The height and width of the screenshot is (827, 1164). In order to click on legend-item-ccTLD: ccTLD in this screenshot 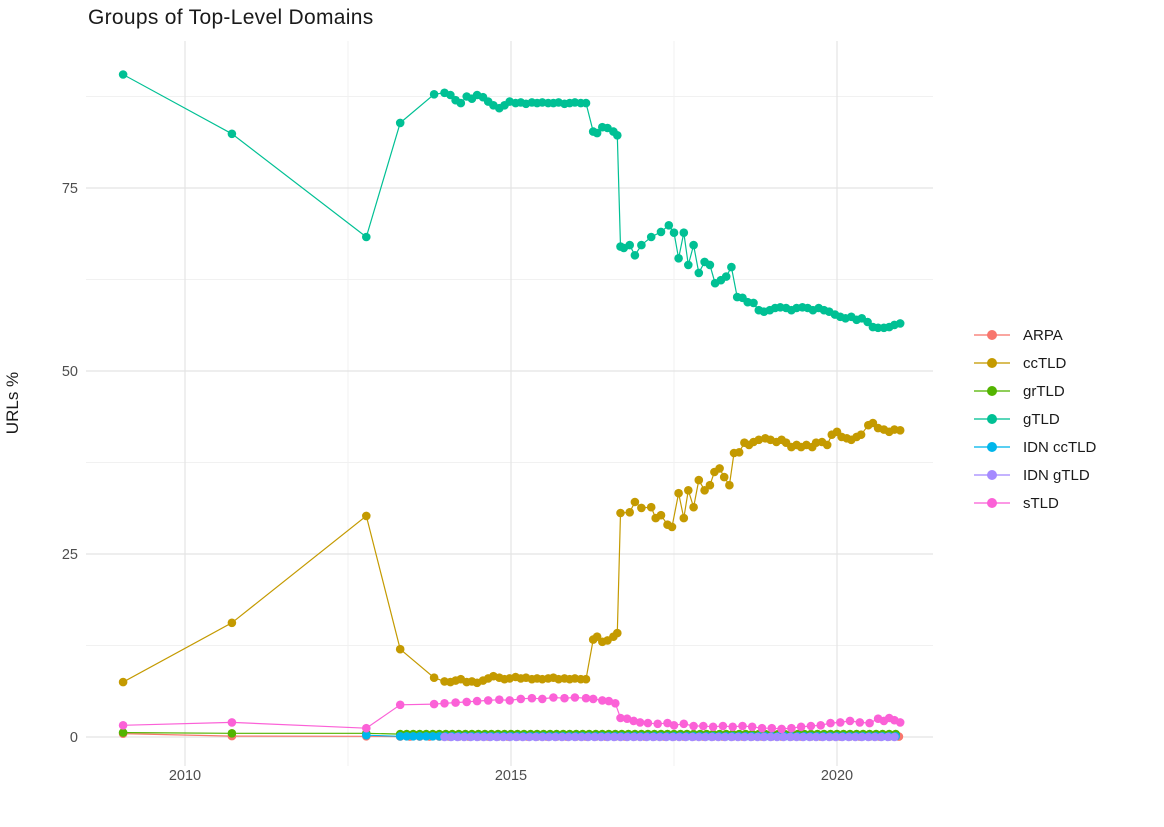, I will do `click(1035, 363)`.